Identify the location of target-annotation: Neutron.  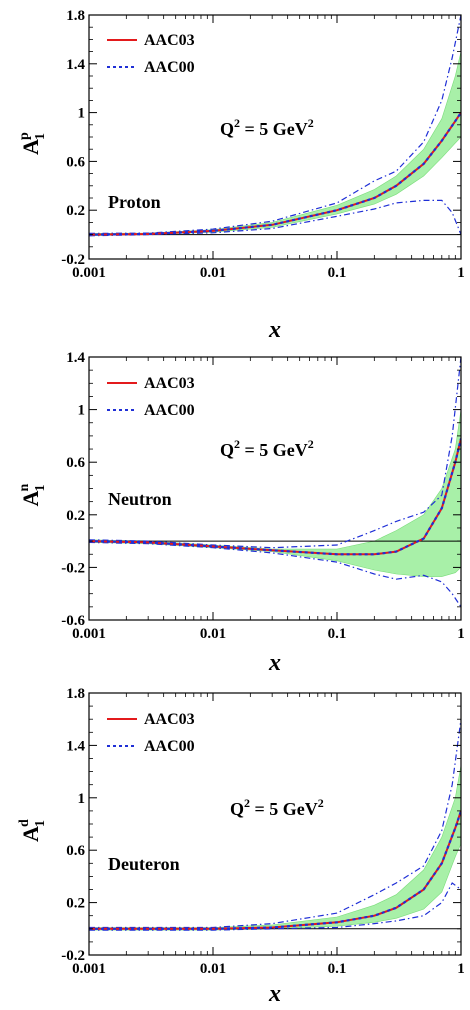
(140, 499).